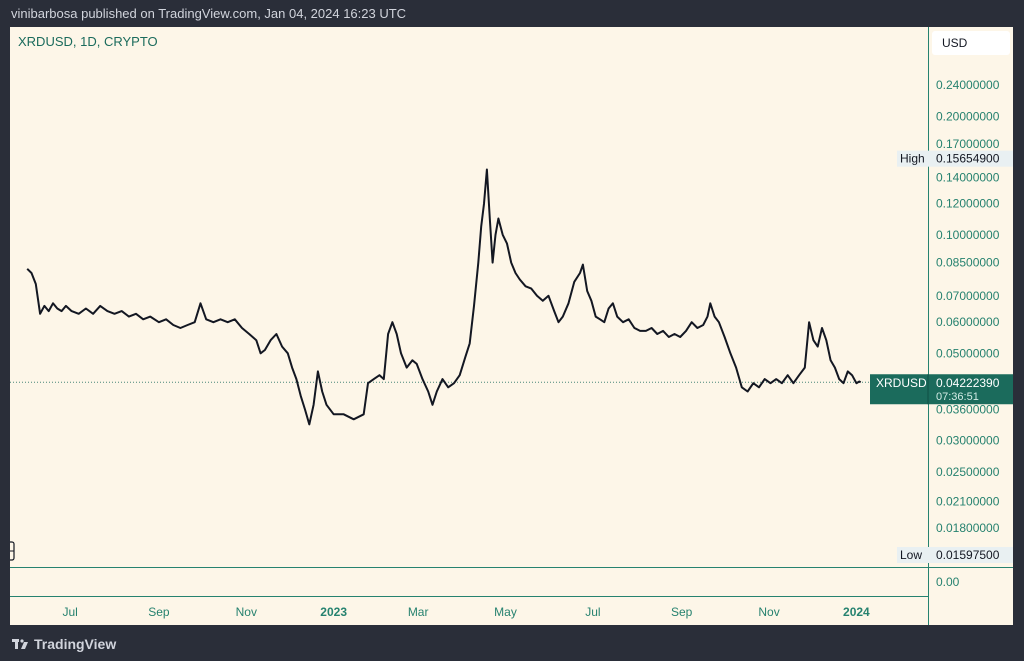  I want to click on symbol-title: XRDUSD, 1D, CRYPTO, so click(88, 41).